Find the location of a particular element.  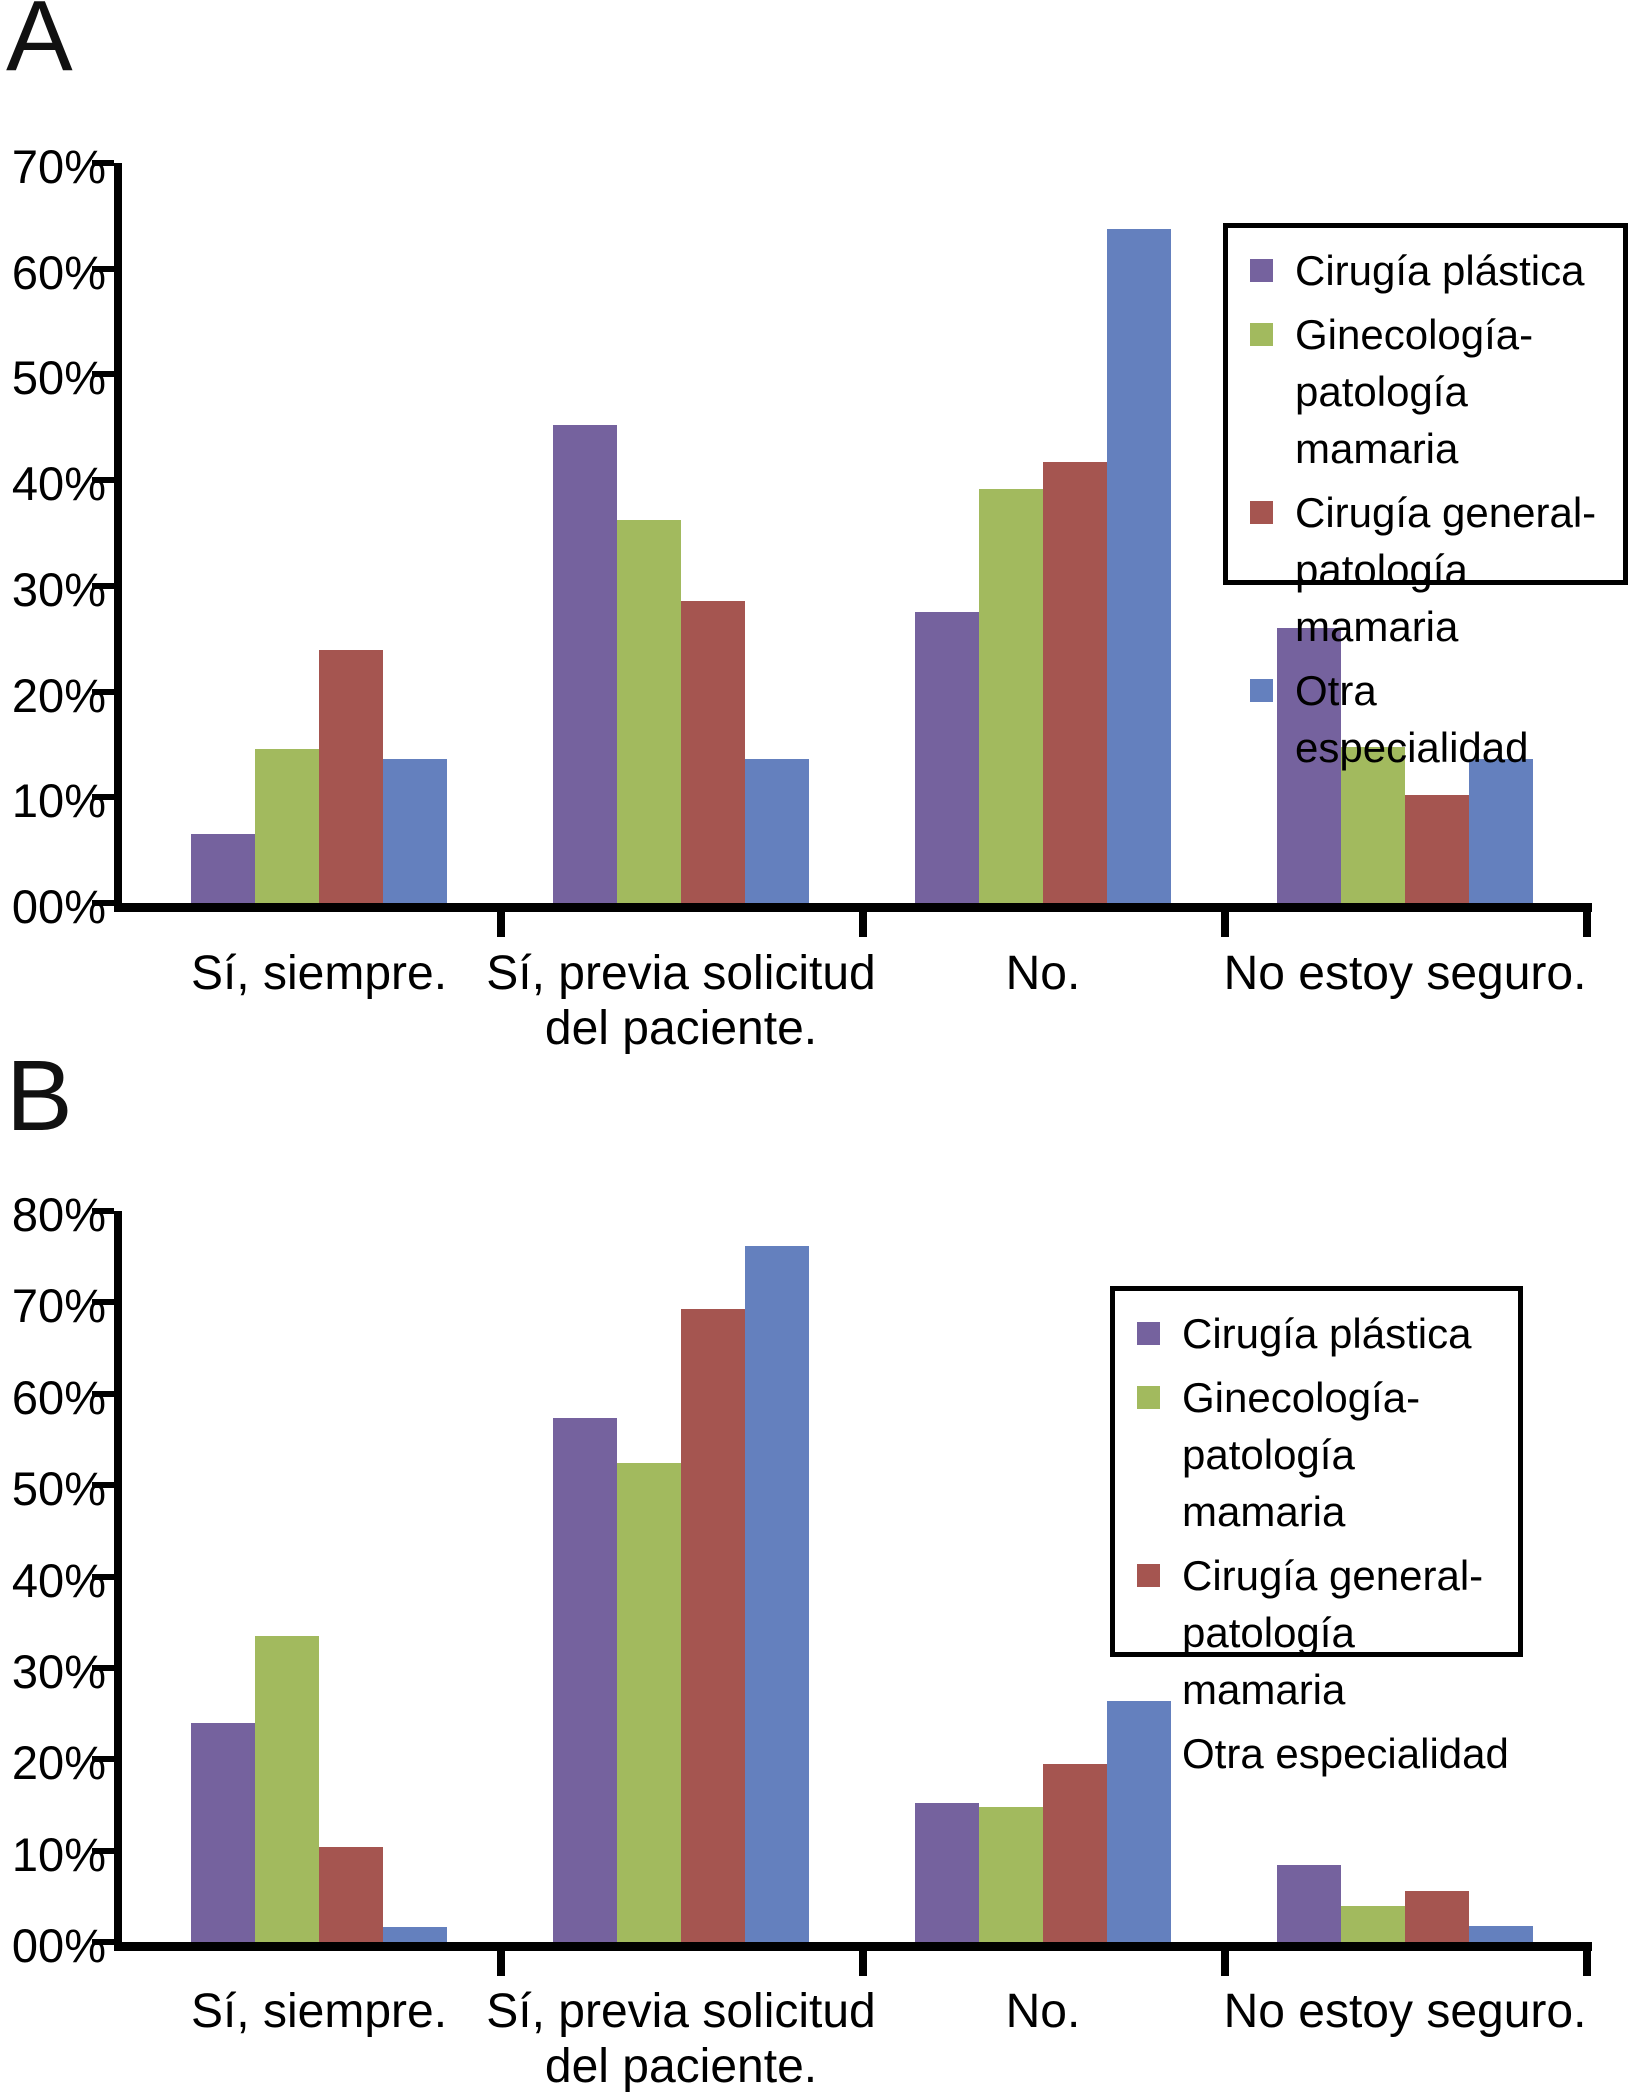

category-label: Sí, previa solicitud del paciente. is located at coordinates (681, 1001).